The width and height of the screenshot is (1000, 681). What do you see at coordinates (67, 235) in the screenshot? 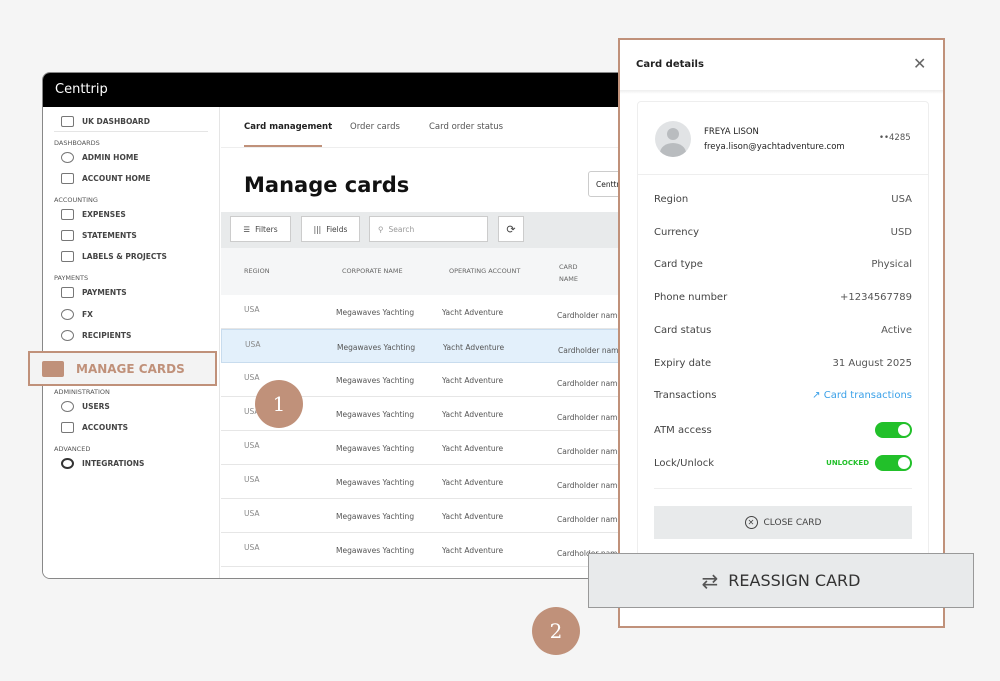
I see `document-icon` at bounding box center [67, 235].